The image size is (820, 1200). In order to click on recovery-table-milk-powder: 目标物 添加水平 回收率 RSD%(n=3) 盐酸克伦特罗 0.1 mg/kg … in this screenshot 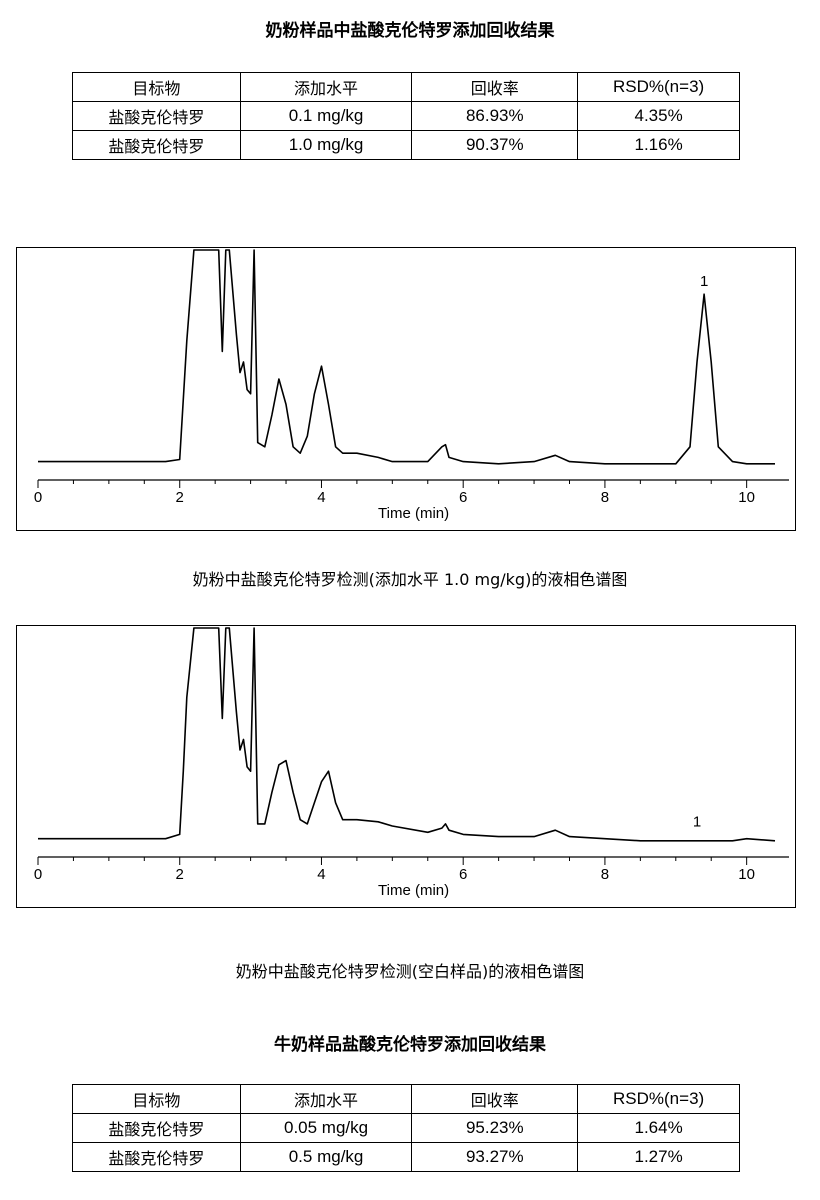, I will do `click(406, 116)`.